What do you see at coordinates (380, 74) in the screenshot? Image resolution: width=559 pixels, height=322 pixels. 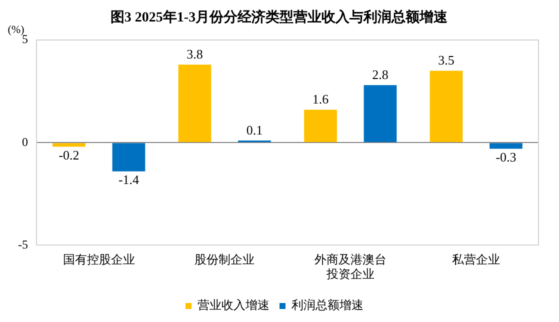 I see `data-label: 2.8` at bounding box center [380, 74].